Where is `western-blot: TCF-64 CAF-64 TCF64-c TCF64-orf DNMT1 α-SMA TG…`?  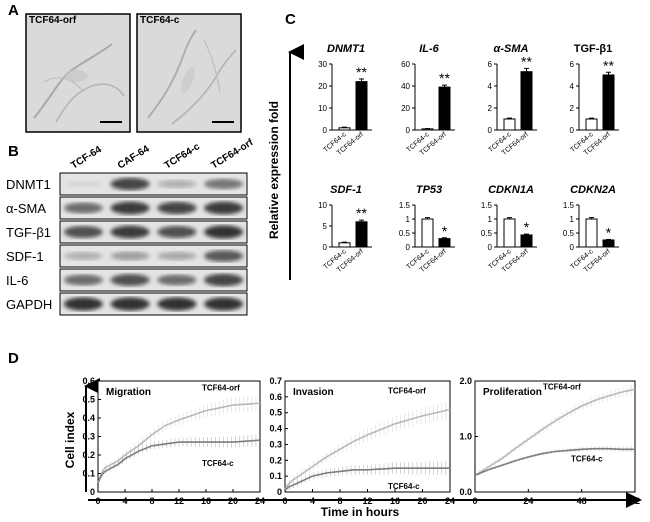 western-blot: TCF-64 CAF-64 TCF64-c TCF64-orf DNMT1 α-SMA TG… is located at coordinates (131, 226).